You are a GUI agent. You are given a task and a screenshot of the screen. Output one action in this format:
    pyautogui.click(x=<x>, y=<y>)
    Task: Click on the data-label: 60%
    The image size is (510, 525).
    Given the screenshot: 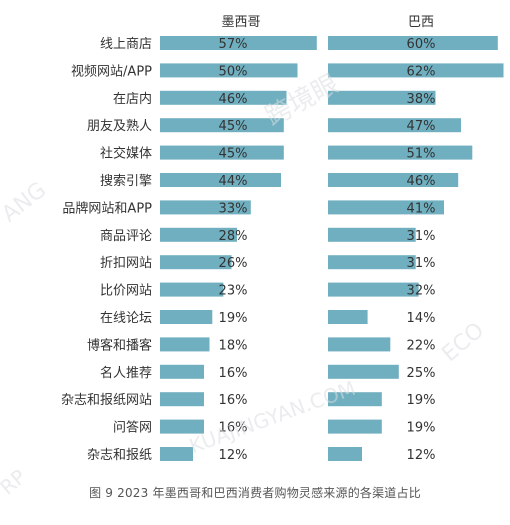 What is the action you would take?
    pyautogui.click(x=421, y=44)
    